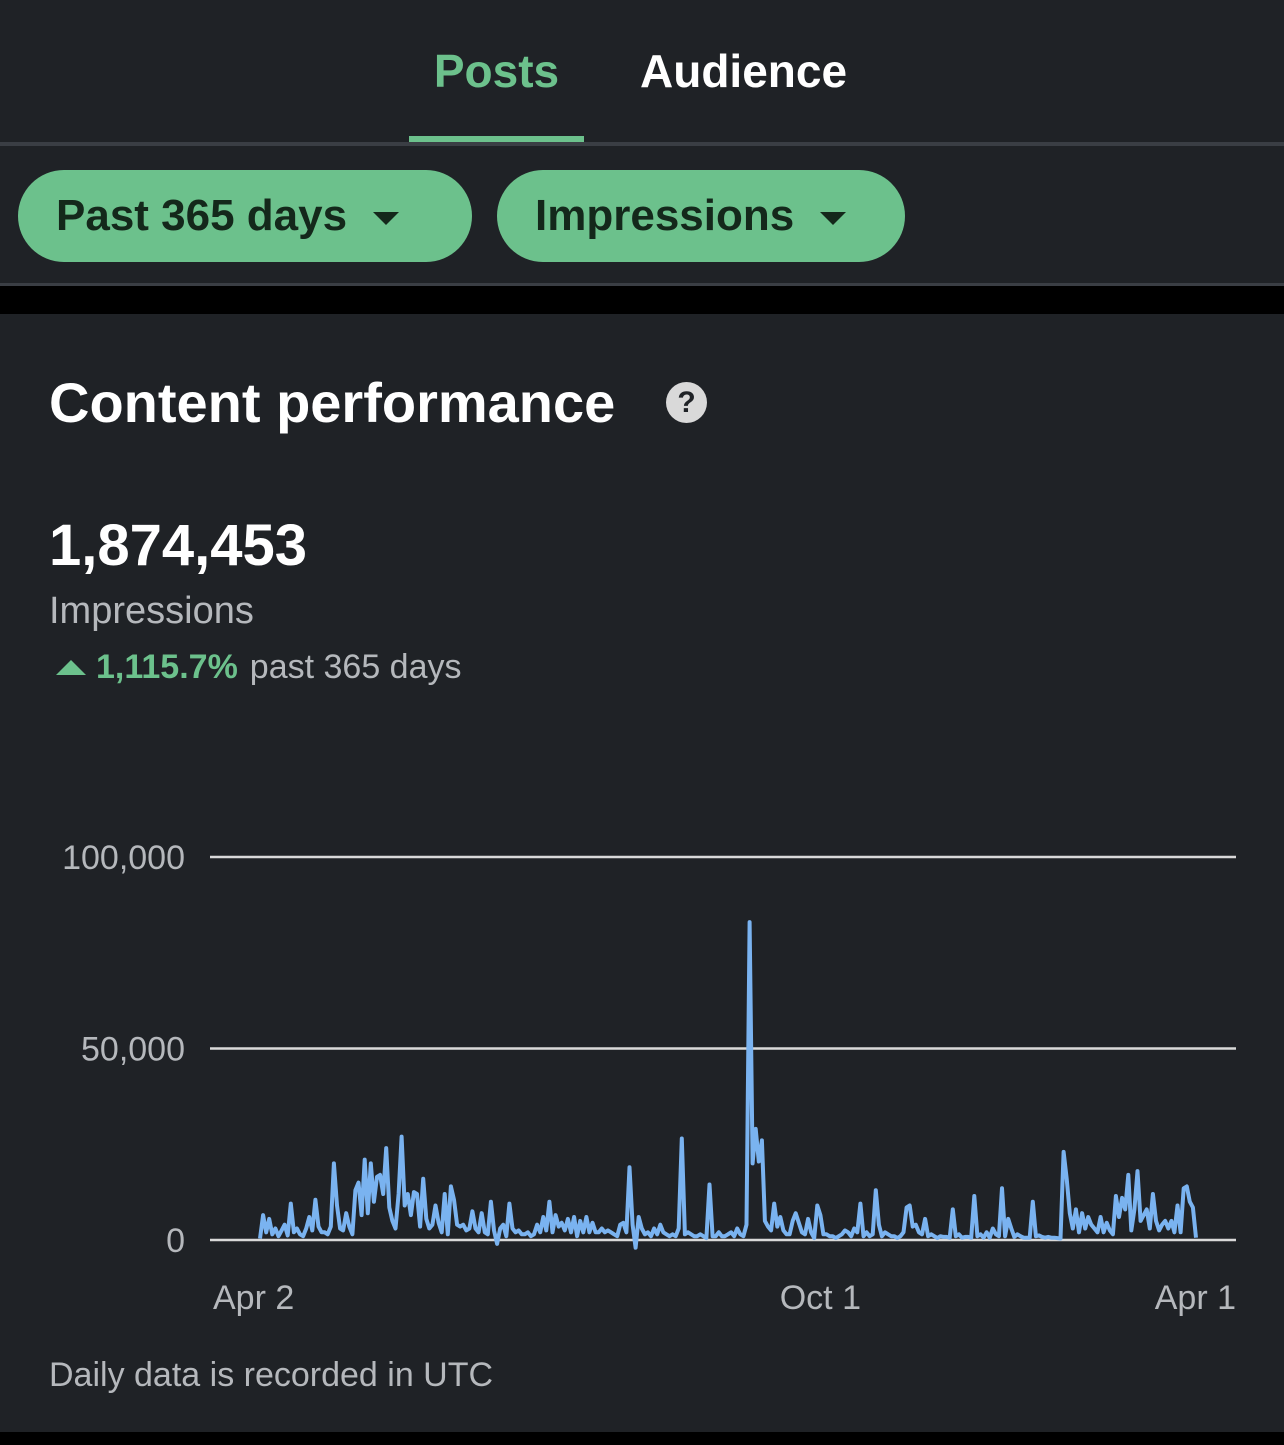  What do you see at coordinates (167, 667) in the screenshot?
I see `trend-value: 1,115.7%` at bounding box center [167, 667].